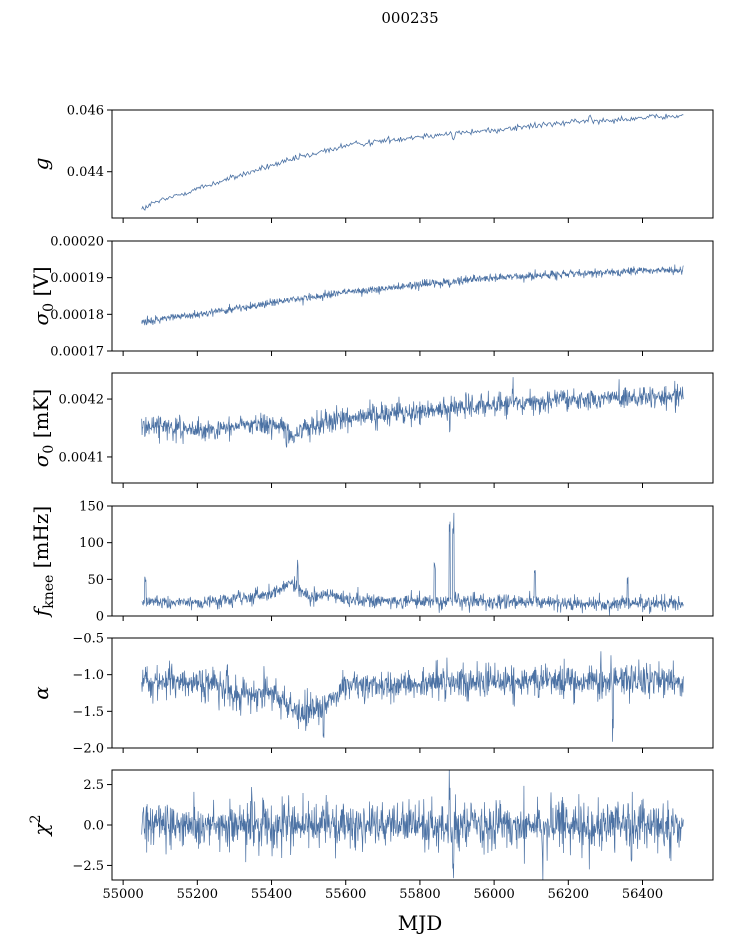  What do you see at coordinates (88, 639) in the screenshot?
I see `y-tick-label-alpha: −0.5` at bounding box center [88, 639].